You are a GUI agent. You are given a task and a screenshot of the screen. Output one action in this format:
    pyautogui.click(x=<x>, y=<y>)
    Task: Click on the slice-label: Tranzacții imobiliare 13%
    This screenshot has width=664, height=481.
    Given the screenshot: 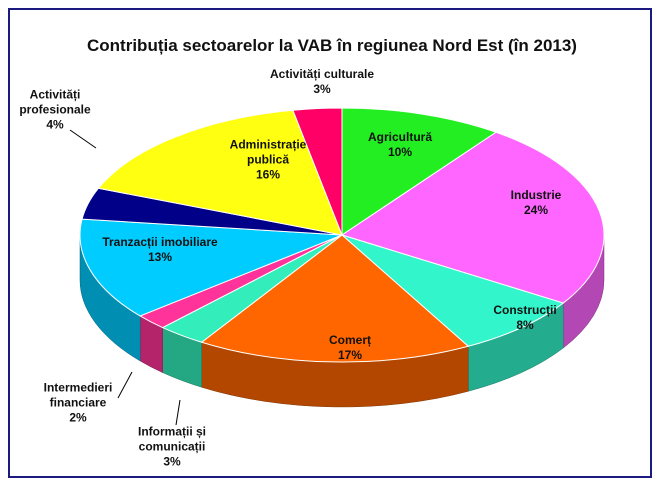 What is the action you would take?
    pyautogui.click(x=160, y=250)
    